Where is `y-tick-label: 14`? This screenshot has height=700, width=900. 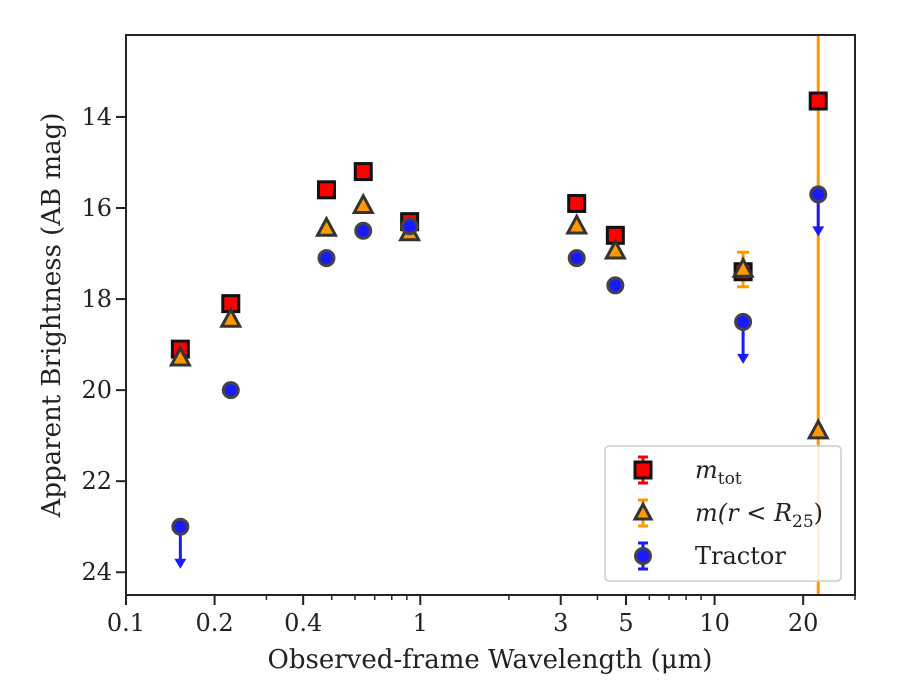 y-tick-label: 14 is located at coordinates (96, 117).